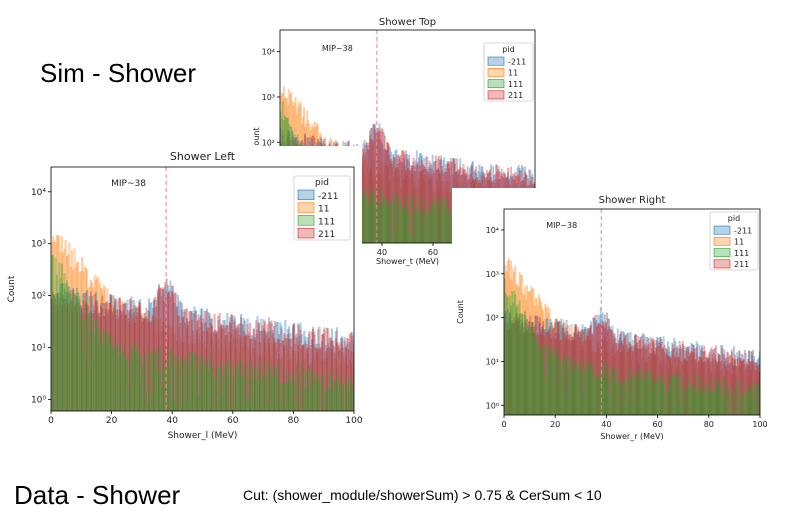 The height and width of the screenshot is (515, 800). I want to click on x-axis-label: Shower_t (MeV), so click(407, 261).